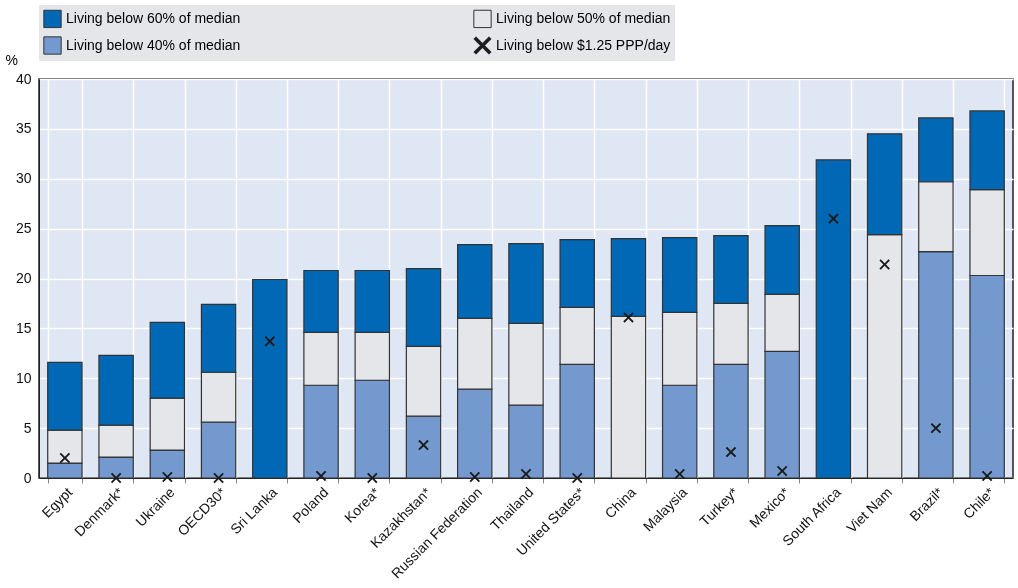 Image resolution: width=1018 pixels, height=588 pixels. Describe the element at coordinates (23, 327) in the screenshot. I see `y-tick-label: 15` at that location.